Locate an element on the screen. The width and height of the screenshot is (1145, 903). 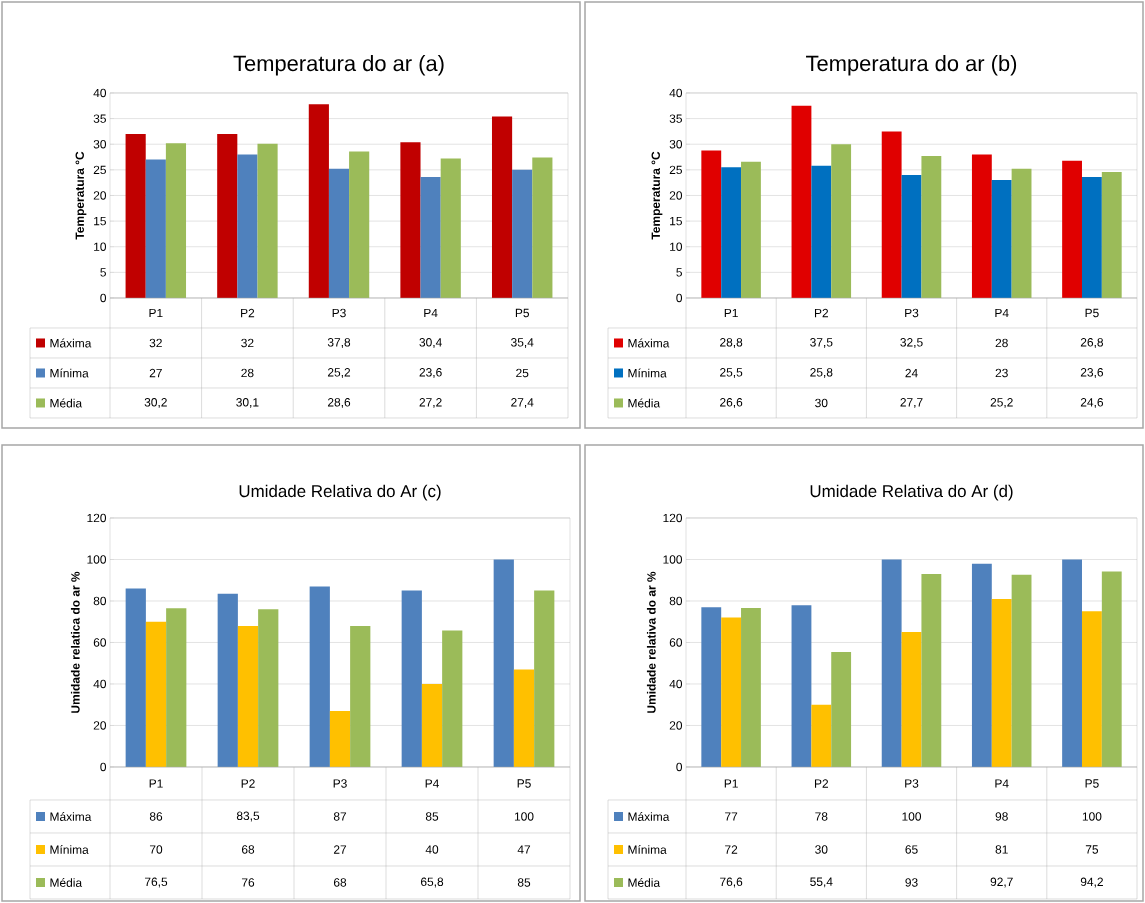
y-tick-label: 35 is located at coordinates (99, 118).